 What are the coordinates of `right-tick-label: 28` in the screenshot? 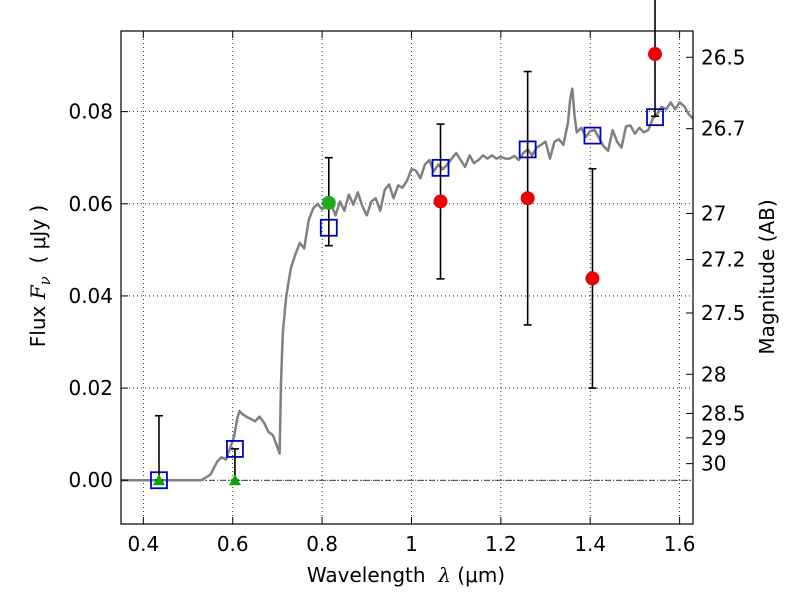 It's located at (713, 374).